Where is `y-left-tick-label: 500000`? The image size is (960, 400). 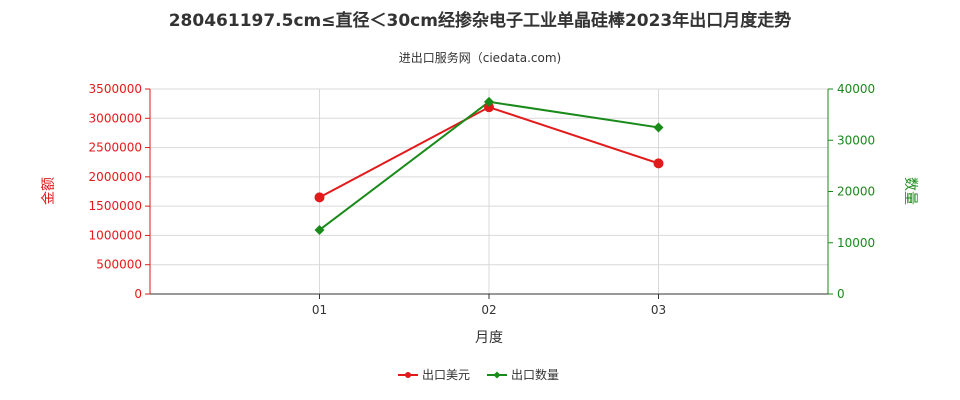
y-left-tick-label: 500000 is located at coordinates (119, 265).